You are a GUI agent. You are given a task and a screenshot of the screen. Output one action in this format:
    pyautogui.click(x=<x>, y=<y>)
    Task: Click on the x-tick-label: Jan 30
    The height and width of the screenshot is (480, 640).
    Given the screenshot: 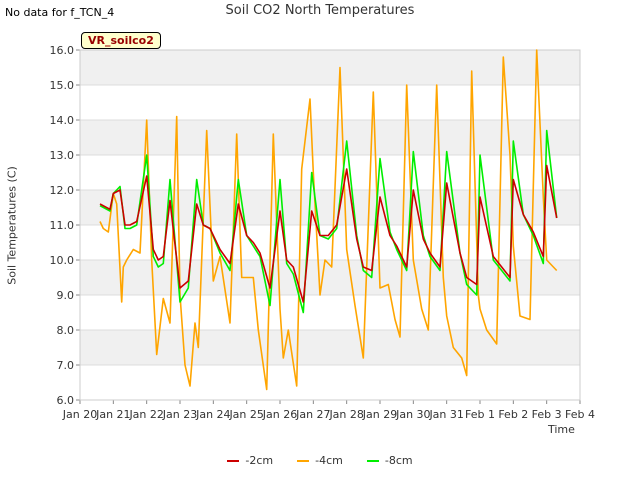 What is the action you would take?
    pyautogui.click(x=412, y=414)
    